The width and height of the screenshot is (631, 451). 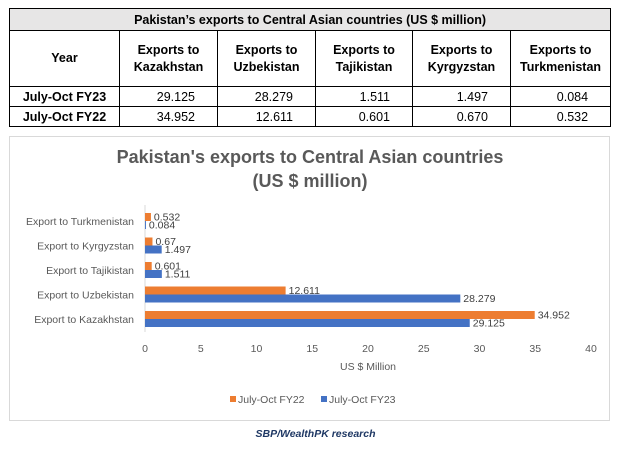 What do you see at coordinates (368, 367) in the screenshot?
I see `x-axis-label: US $ Million` at bounding box center [368, 367].